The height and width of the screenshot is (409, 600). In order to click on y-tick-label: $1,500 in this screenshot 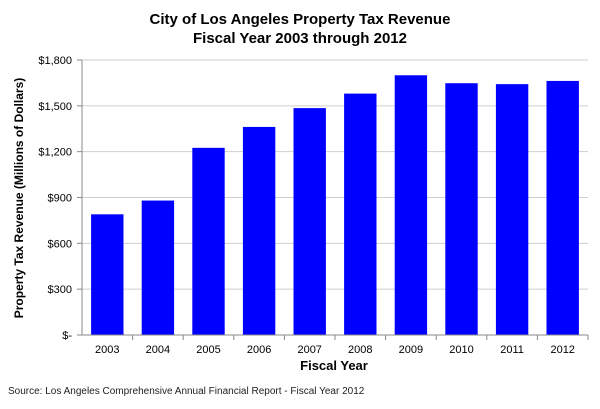, I will do `click(55, 107)`.